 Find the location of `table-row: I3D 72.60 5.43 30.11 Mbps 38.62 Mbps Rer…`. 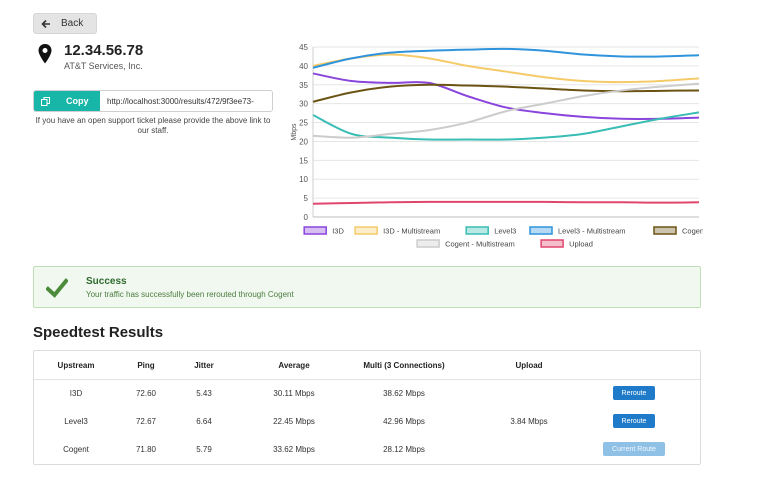

table-row: I3D 72.60 5.43 30.11 Mbps 38.62 Mbps Rer… is located at coordinates (367, 393).